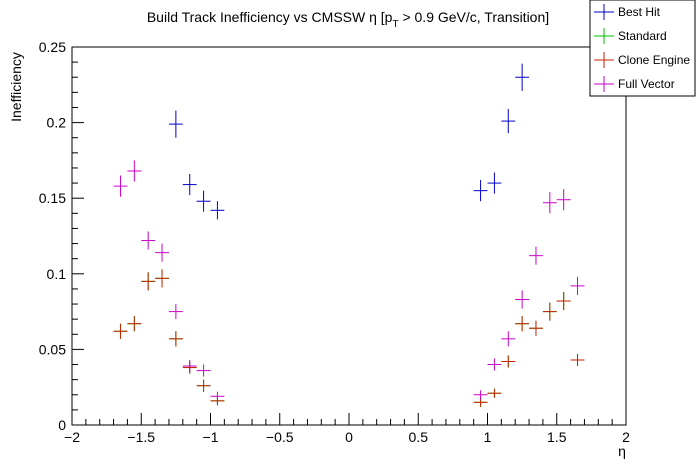 This screenshot has width=696, height=472. What do you see at coordinates (57, 123) in the screenshot?
I see `y-tick-label: 0.2` at bounding box center [57, 123].